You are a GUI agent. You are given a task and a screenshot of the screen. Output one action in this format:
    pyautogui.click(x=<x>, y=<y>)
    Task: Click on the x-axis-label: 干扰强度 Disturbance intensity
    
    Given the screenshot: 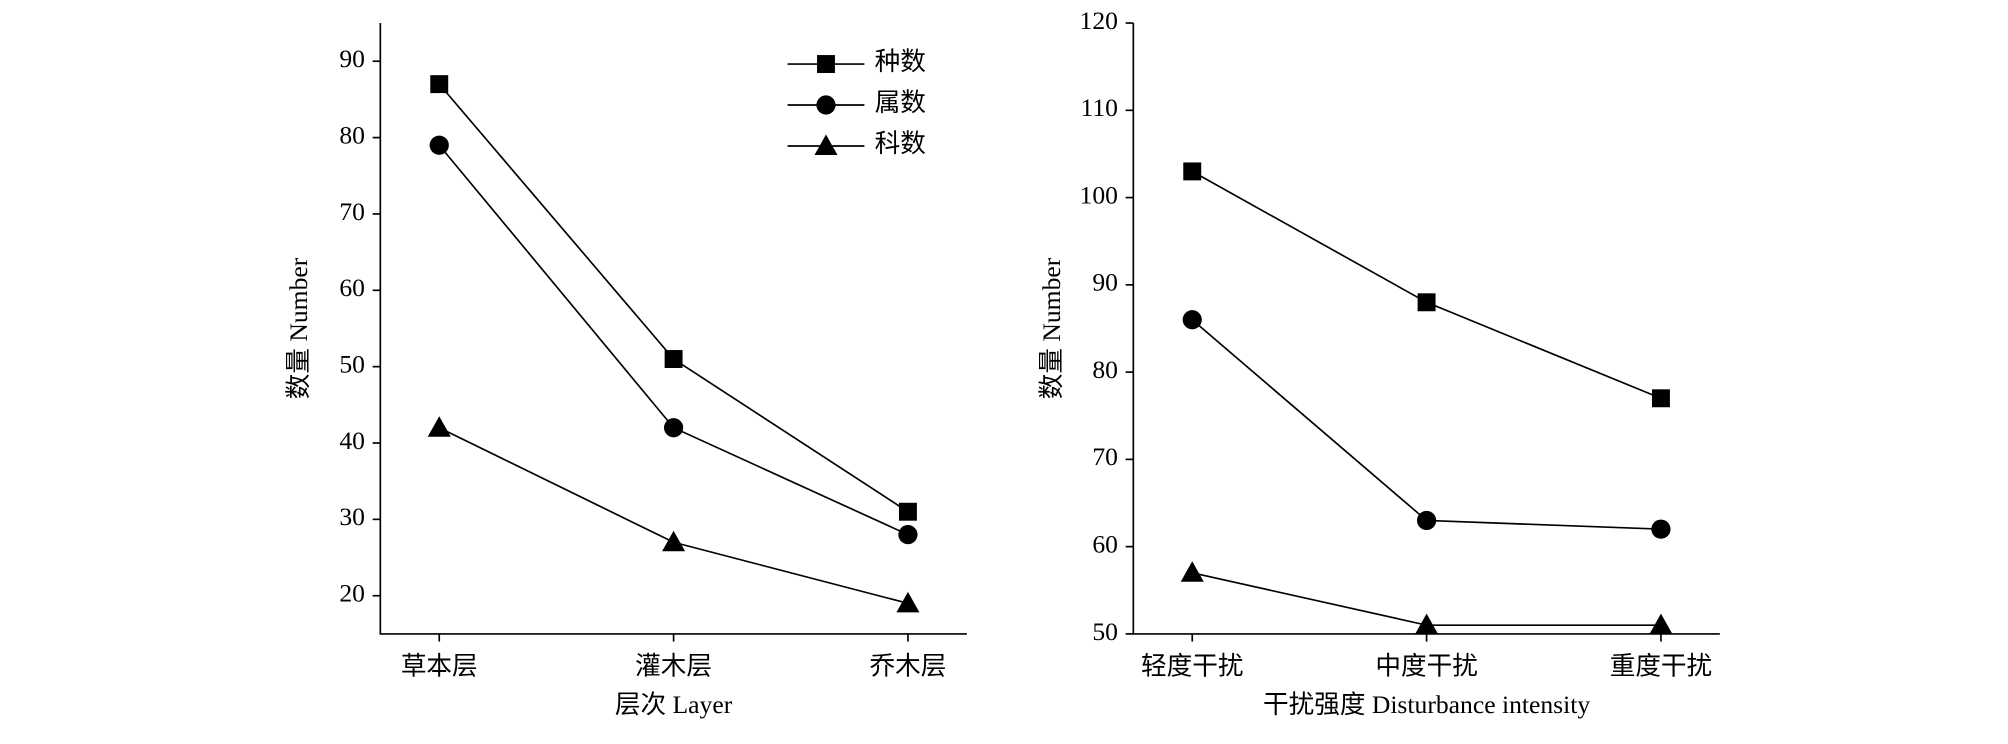 What is the action you would take?
    pyautogui.click(x=1426, y=704)
    